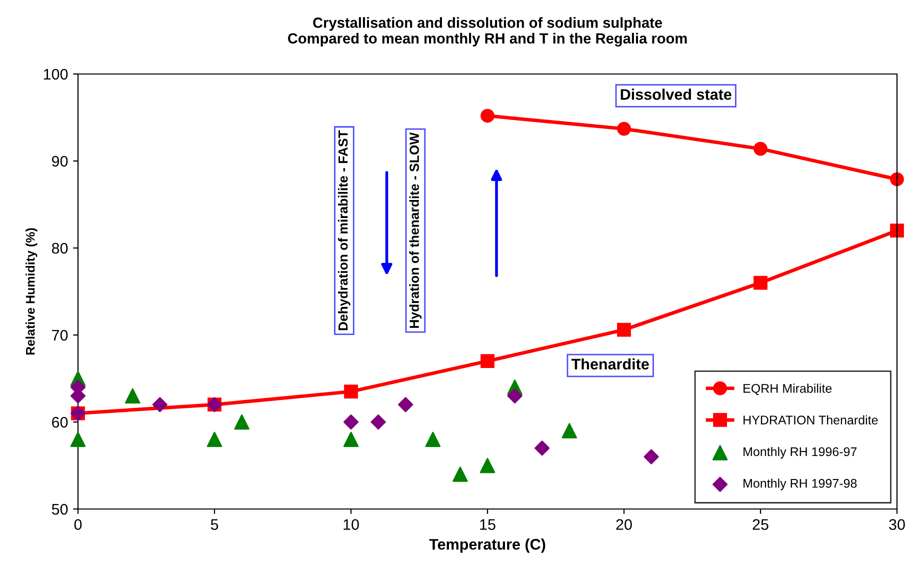 The height and width of the screenshot is (568, 906). Describe the element at coordinates (60, 248) in the screenshot. I see `y-tick-label: 80` at that location.